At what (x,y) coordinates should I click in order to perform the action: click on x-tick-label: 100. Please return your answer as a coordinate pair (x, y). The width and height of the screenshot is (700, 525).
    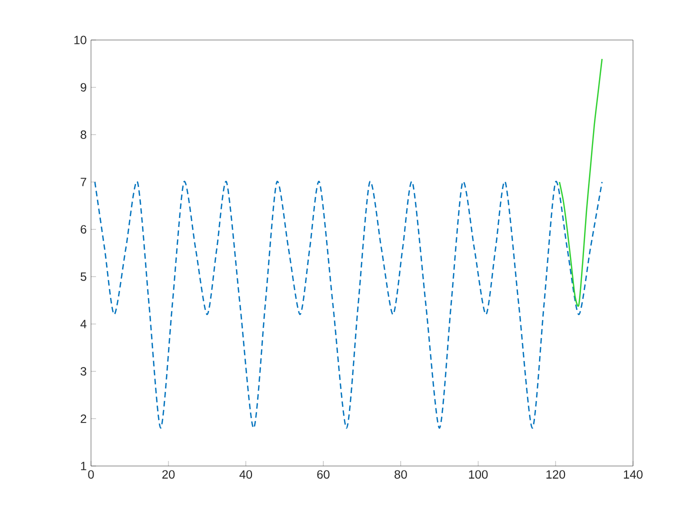
    Looking at the image, I should click on (478, 474).